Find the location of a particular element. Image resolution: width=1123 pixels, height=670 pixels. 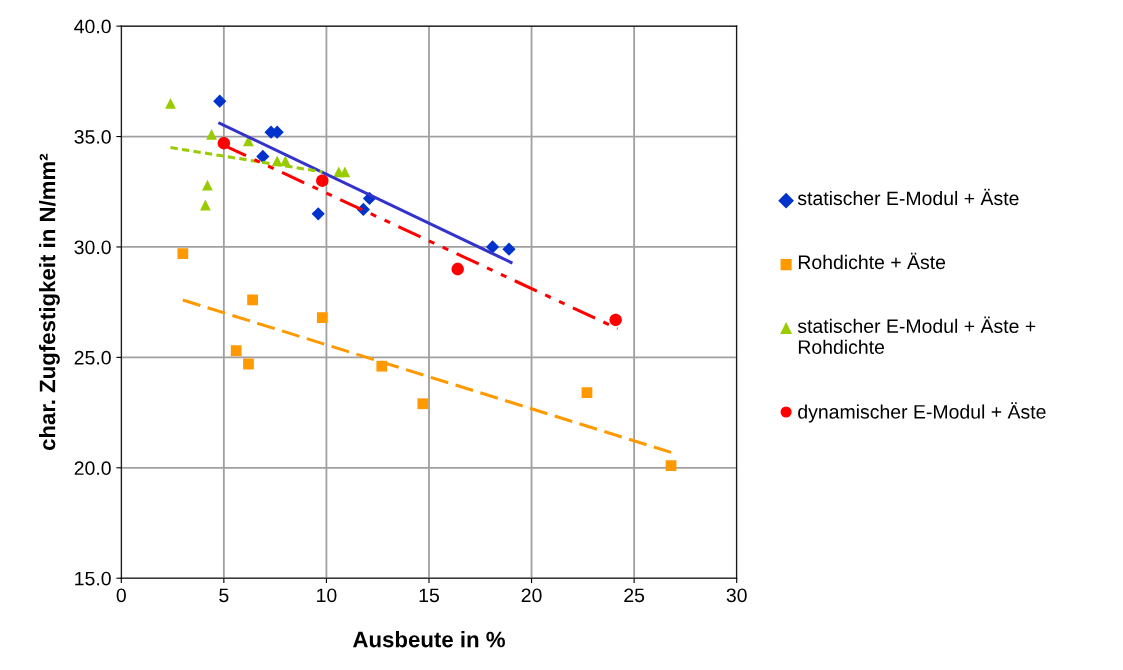

x-tick-label: 5 is located at coordinates (224, 595).